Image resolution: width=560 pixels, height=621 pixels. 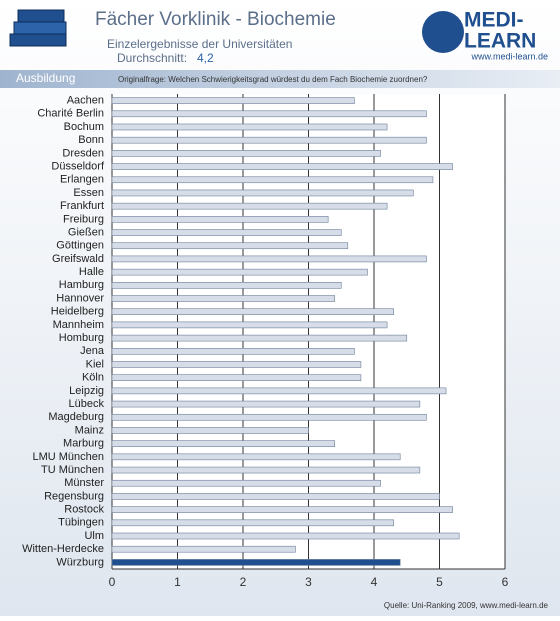 What do you see at coordinates (91, 140) in the screenshot?
I see `y-tick-label: Bonn` at bounding box center [91, 140].